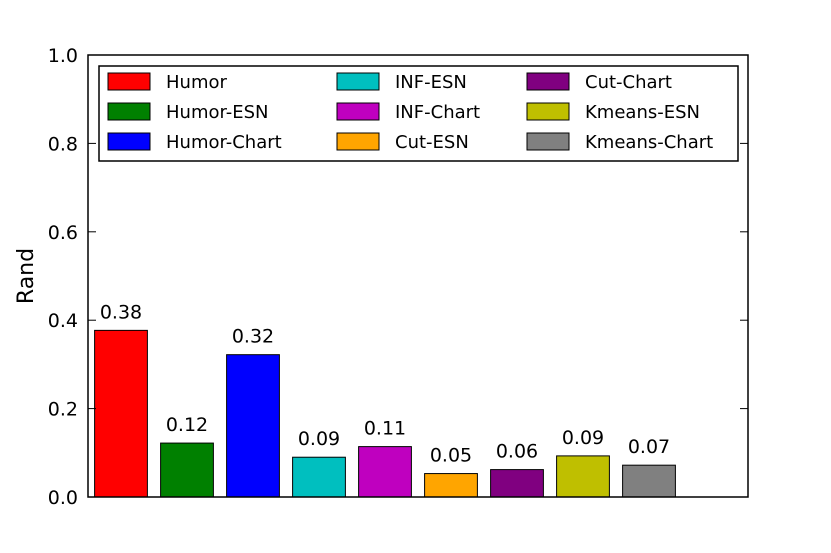 The height and width of the screenshot is (553, 831). Describe the element at coordinates (385, 472) in the screenshot. I see `bar-inf-chart` at that location.